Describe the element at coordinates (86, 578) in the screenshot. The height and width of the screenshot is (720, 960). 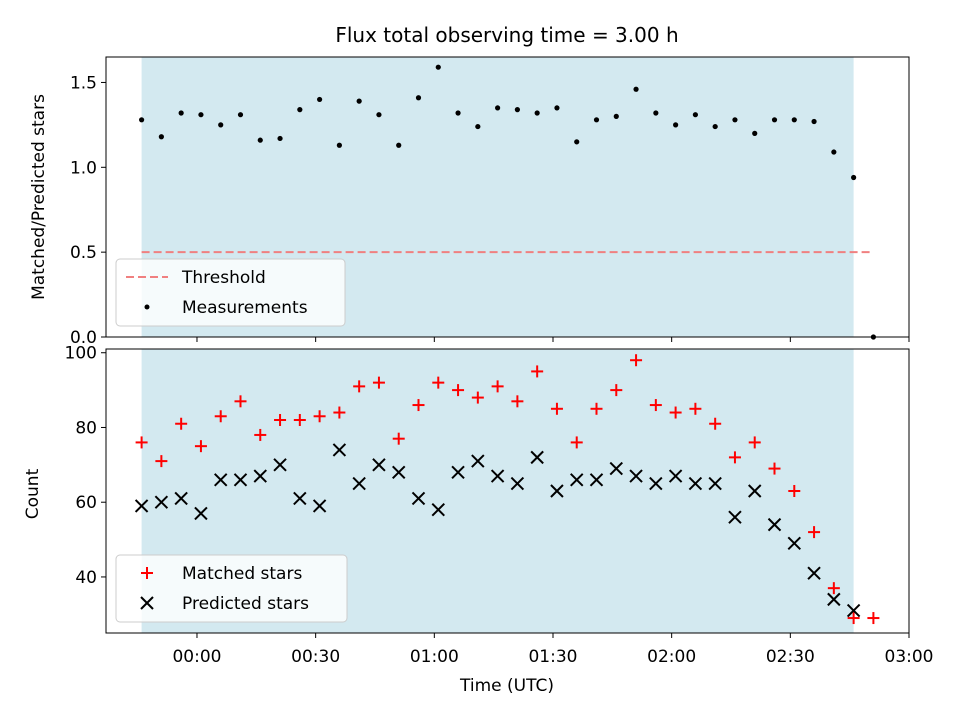
I see `bottom-y-tick-label: 40` at that location.